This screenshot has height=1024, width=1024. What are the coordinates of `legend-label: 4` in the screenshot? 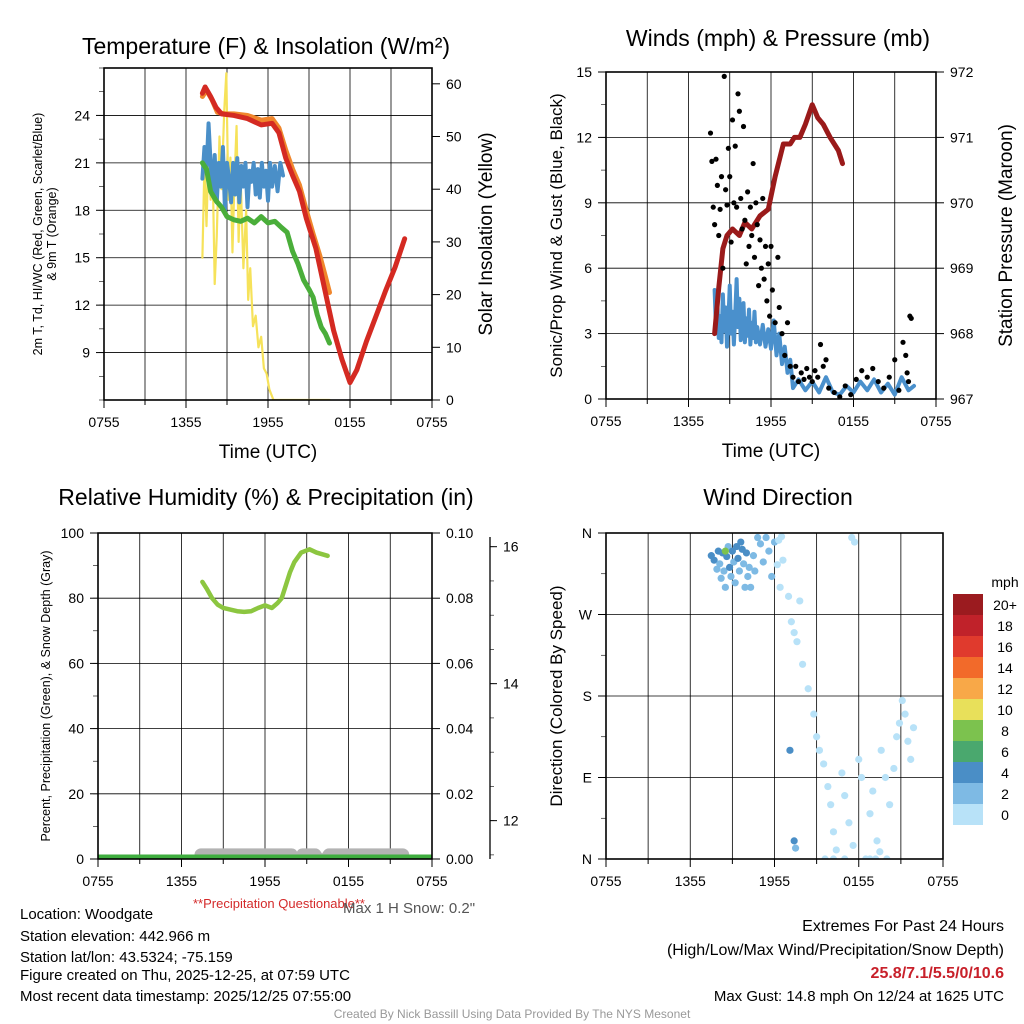 It's located at (1005, 773).